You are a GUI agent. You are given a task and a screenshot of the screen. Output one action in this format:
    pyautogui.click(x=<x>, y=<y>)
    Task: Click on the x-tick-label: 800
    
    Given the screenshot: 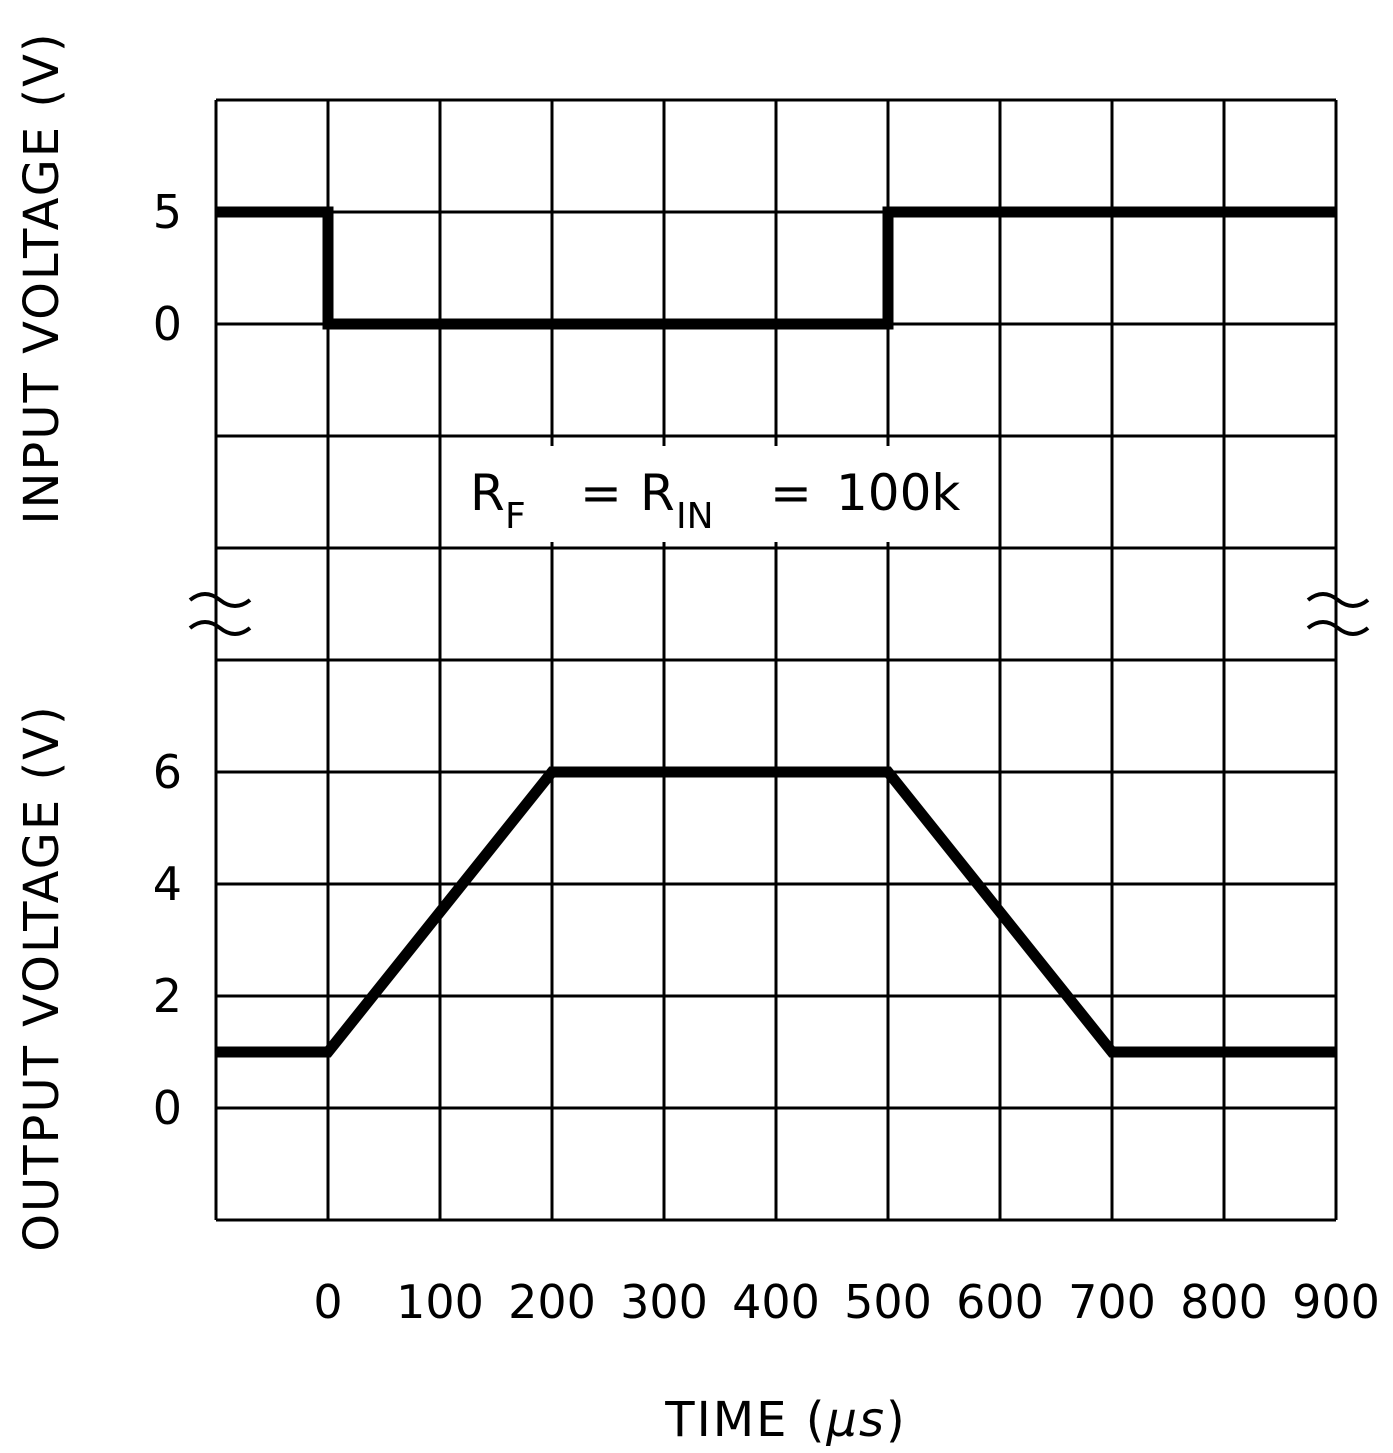 What is the action you would take?
    pyautogui.click(x=1224, y=1302)
    